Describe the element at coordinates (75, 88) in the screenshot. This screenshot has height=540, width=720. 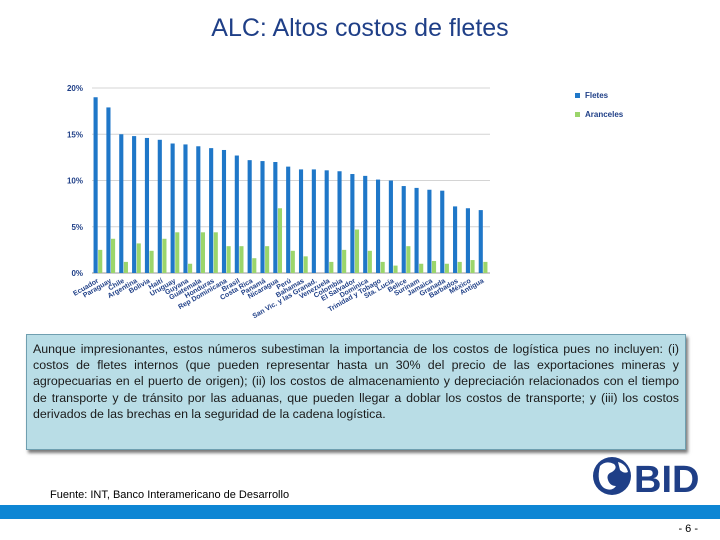
I see `y-tick-label: 20%` at that location.